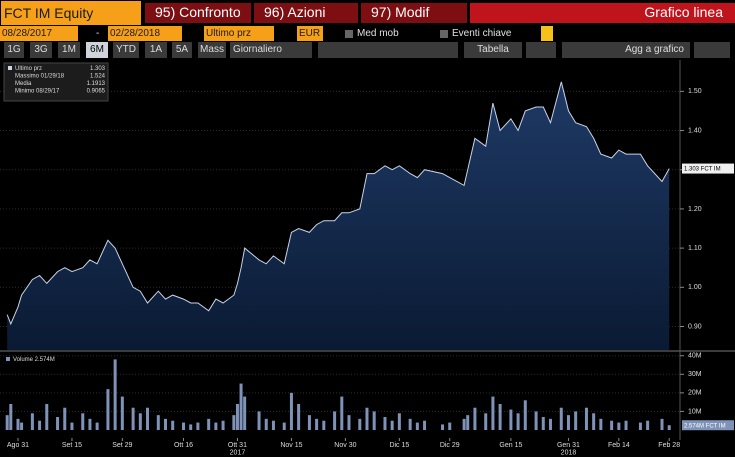  What do you see at coordinates (39, 33) in the screenshot?
I see `start-date: 08/28/2017` at bounding box center [39, 33].